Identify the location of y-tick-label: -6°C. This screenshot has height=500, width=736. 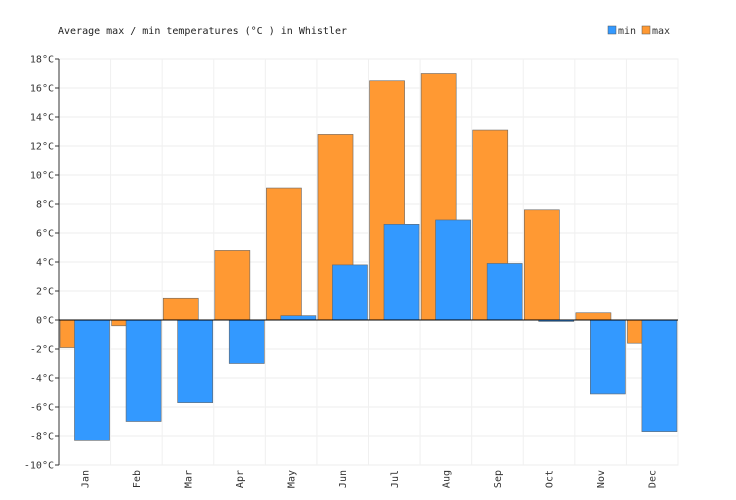
(42, 408).